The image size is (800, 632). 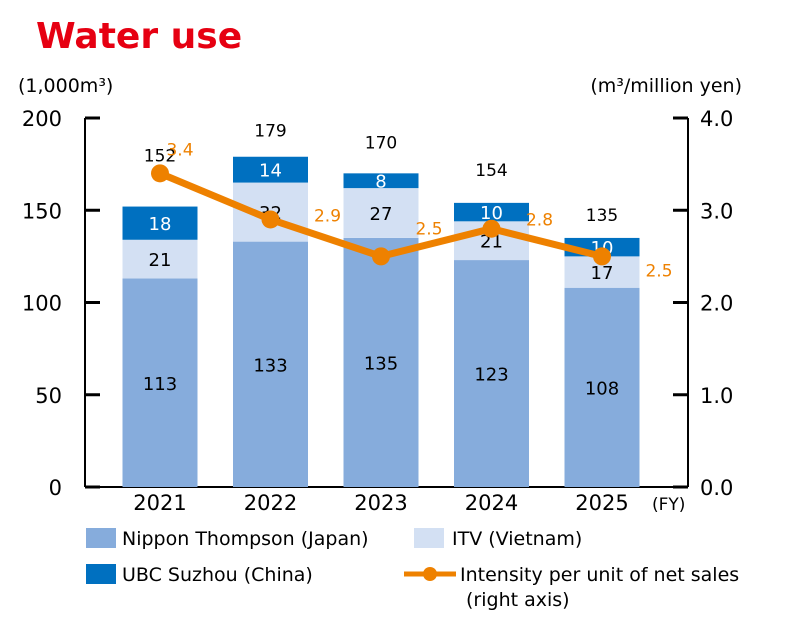 I want to click on bar-segment-label: 135, so click(x=381, y=363).